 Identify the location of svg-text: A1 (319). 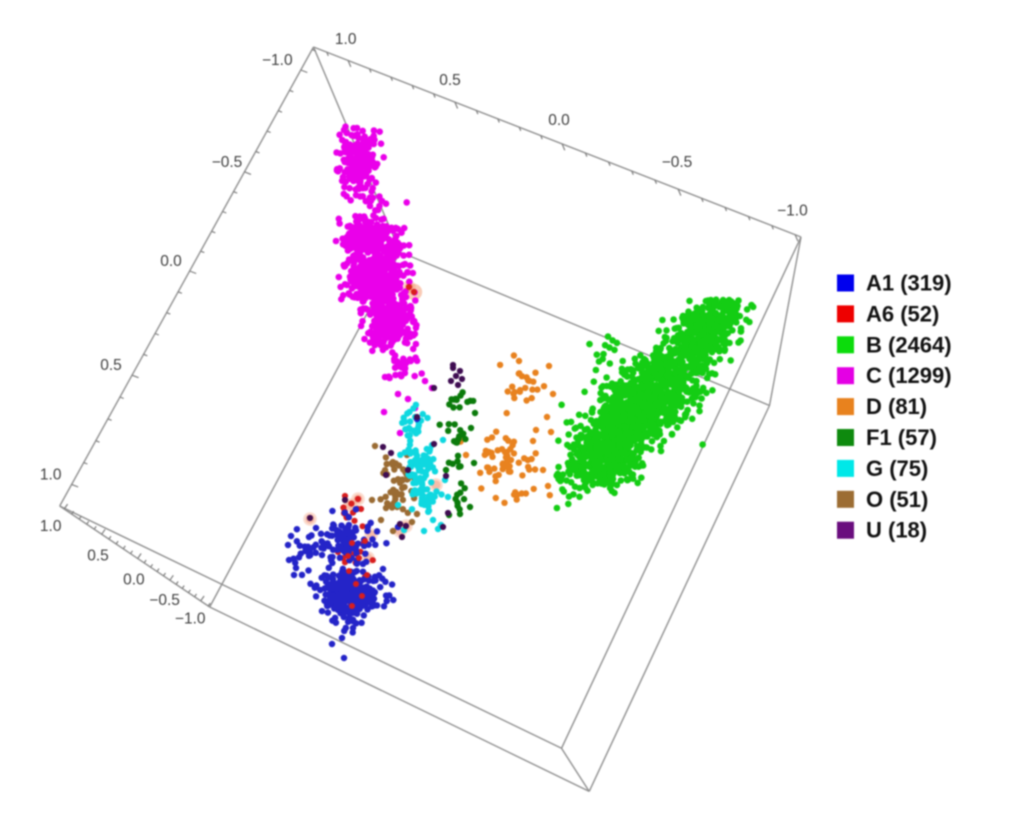
(909, 283).